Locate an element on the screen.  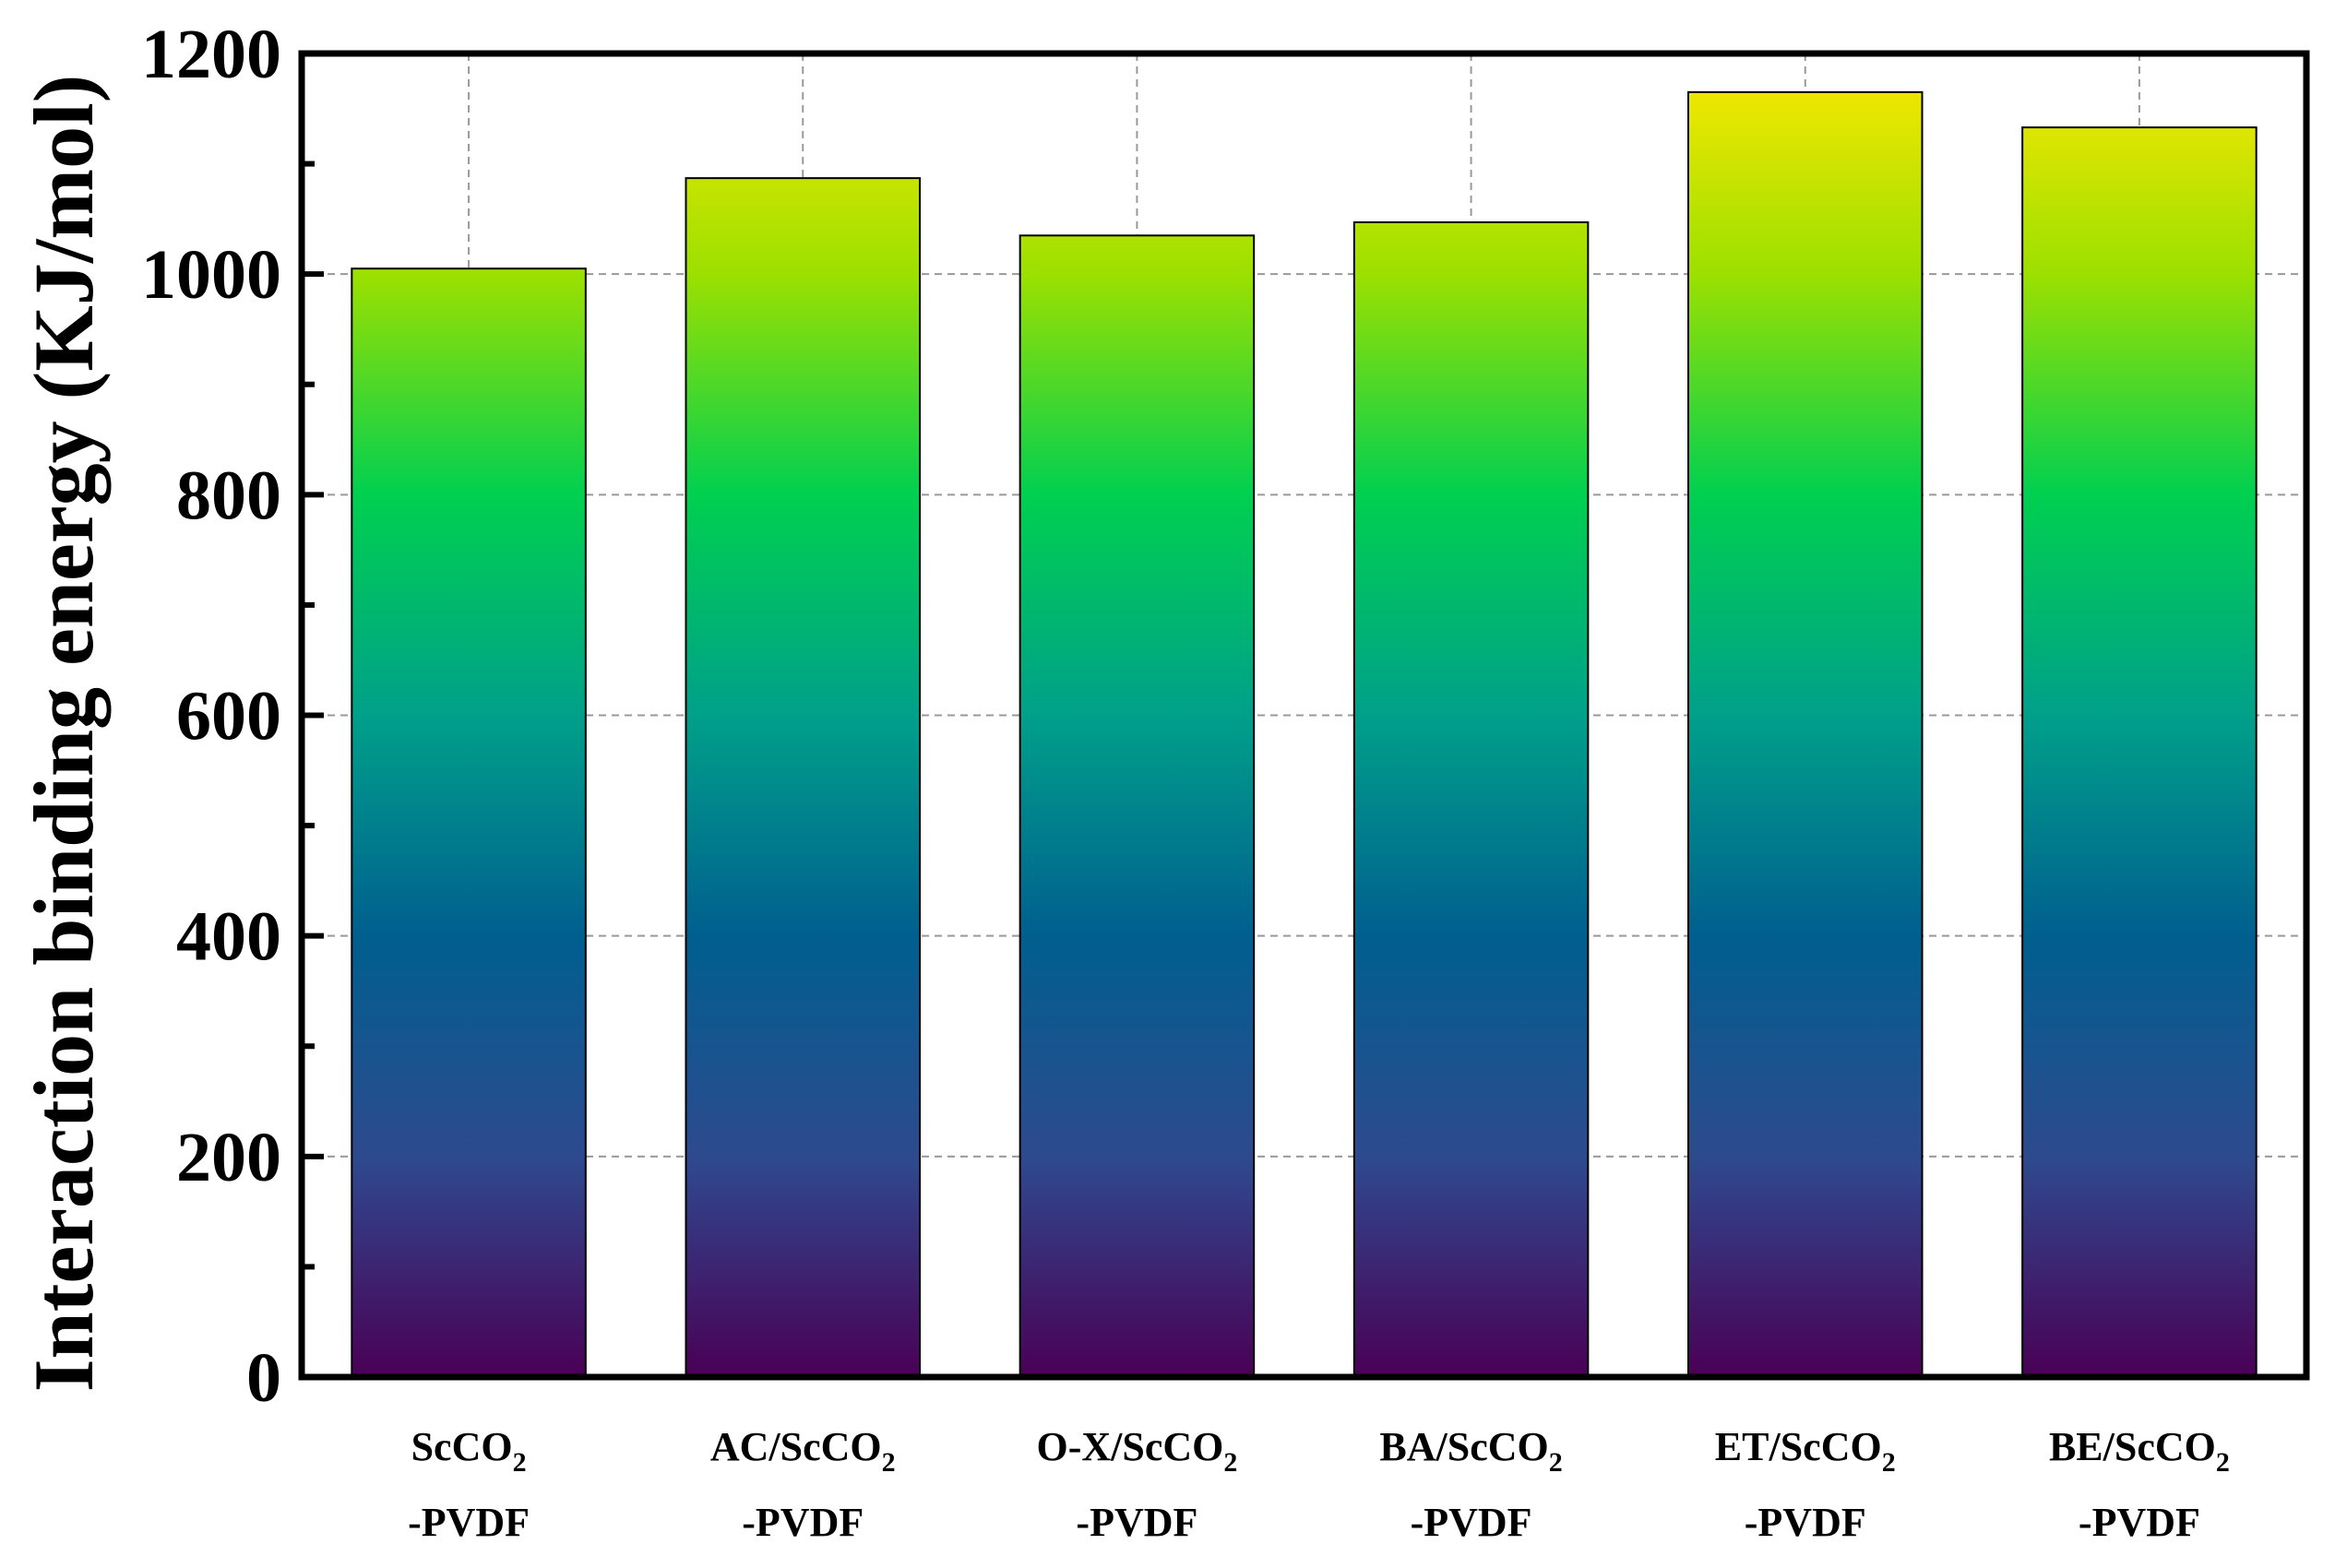
x-tick-label: ScCO2 is located at coordinates (469, 1451).